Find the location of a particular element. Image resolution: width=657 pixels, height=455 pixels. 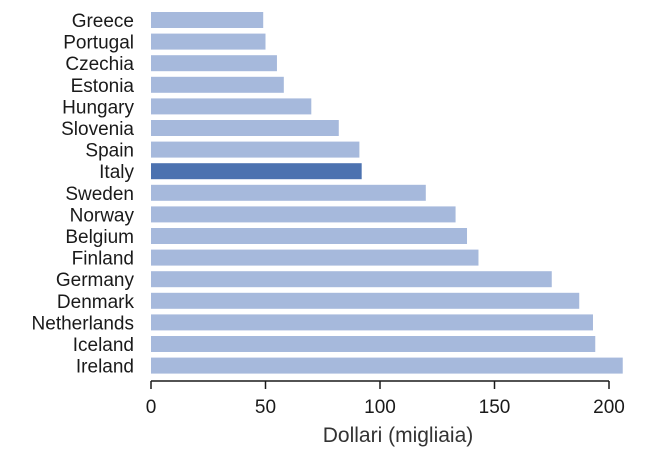

x-tick-label-0: 0 is located at coordinates (151, 407).